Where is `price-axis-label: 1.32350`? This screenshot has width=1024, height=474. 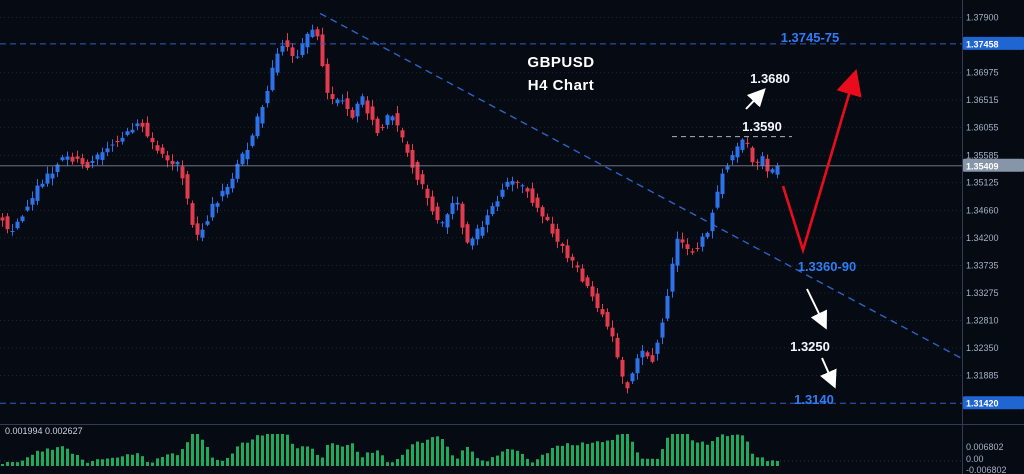 price-axis-label: 1.32350 is located at coordinates (982, 348).